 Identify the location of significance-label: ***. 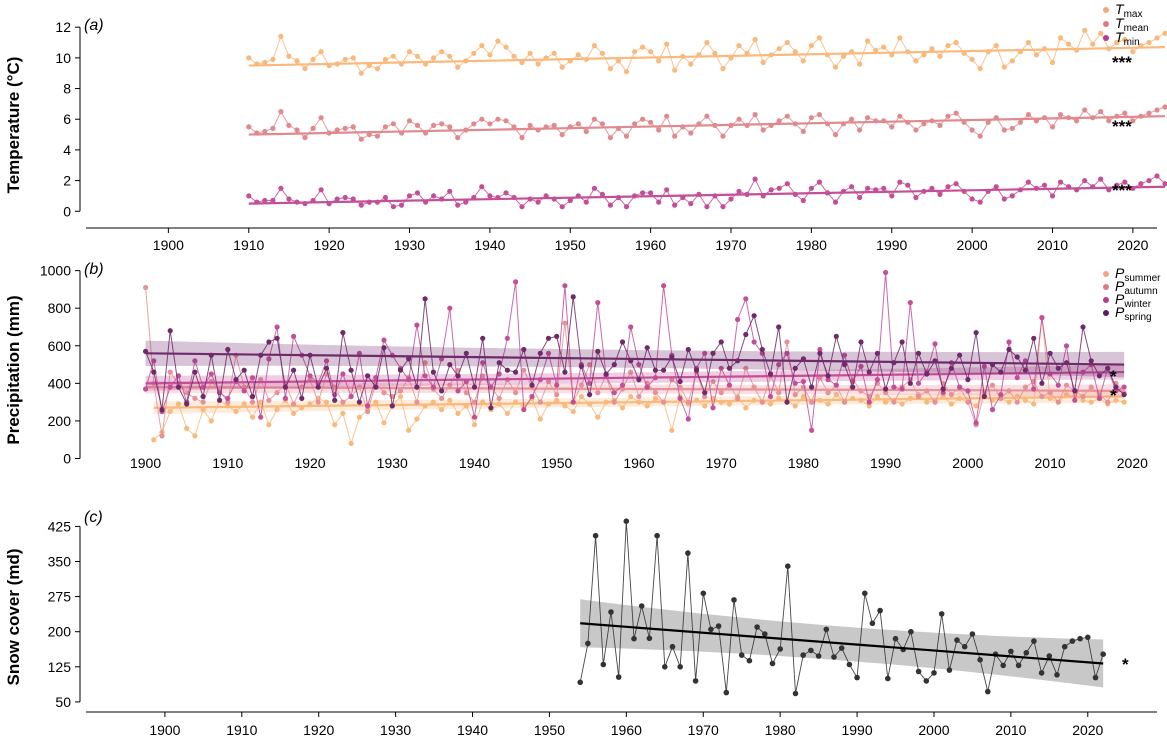
(1122, 62).